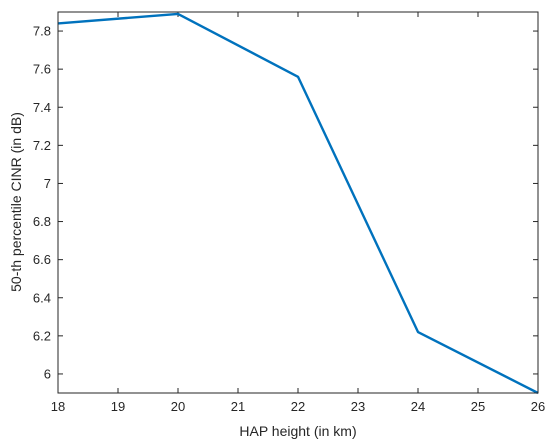  What do you see at coordinates (358, 406) in the screenshot?
I see `x-tick-label: 23` at bounding box center [358, 406].